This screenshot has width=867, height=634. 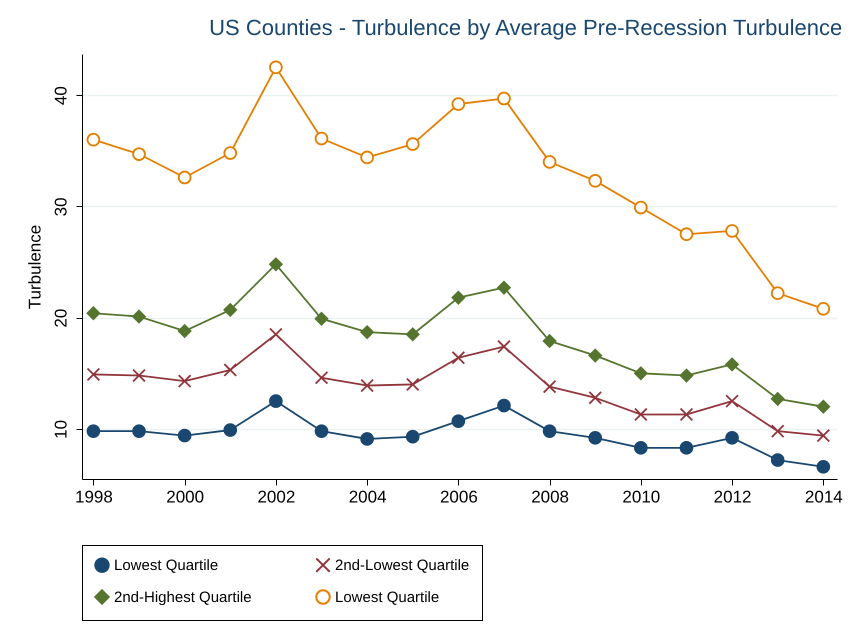 What do you see at coordinates (459, 497) in the screenshot?
I see `x-tick-label: 2006` at bounding box center [459, 497].